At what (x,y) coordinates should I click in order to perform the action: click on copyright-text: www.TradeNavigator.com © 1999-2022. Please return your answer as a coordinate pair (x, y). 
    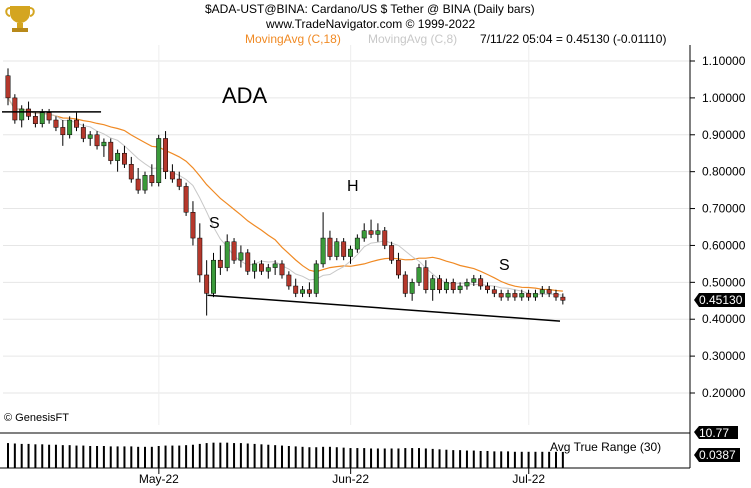
    Looking at the image, I should click on (371, 24).